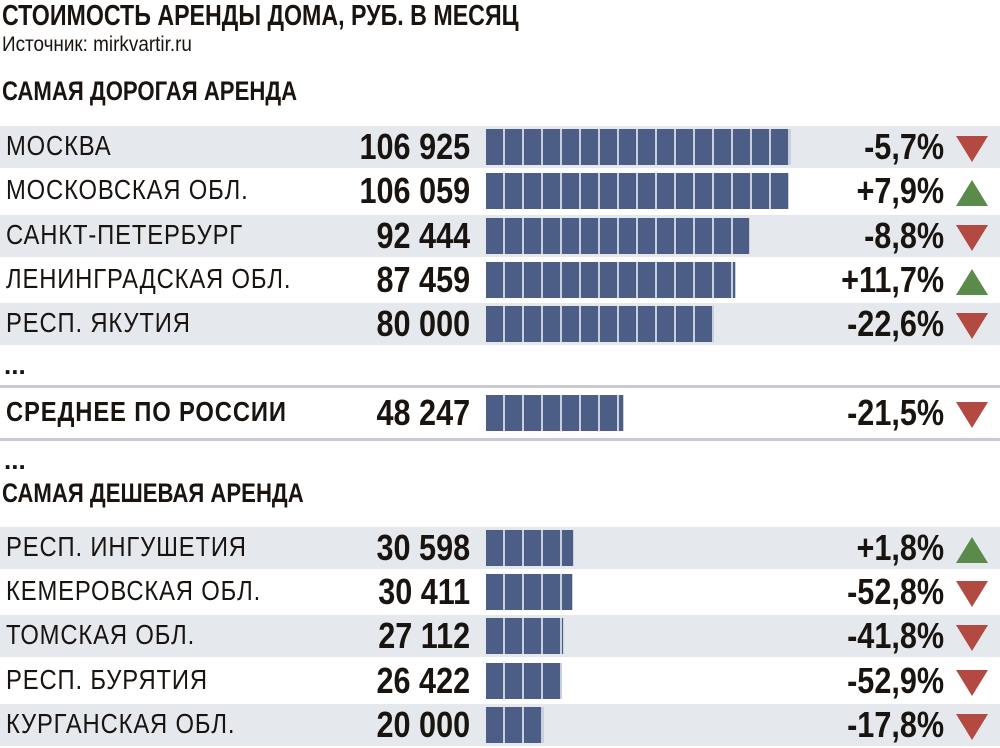 The width and height of the screenshot is (1000, 748). Describe the element at coordinates (895, 635) in the screenshot. I see `change-percent: -41,8%` at that location.